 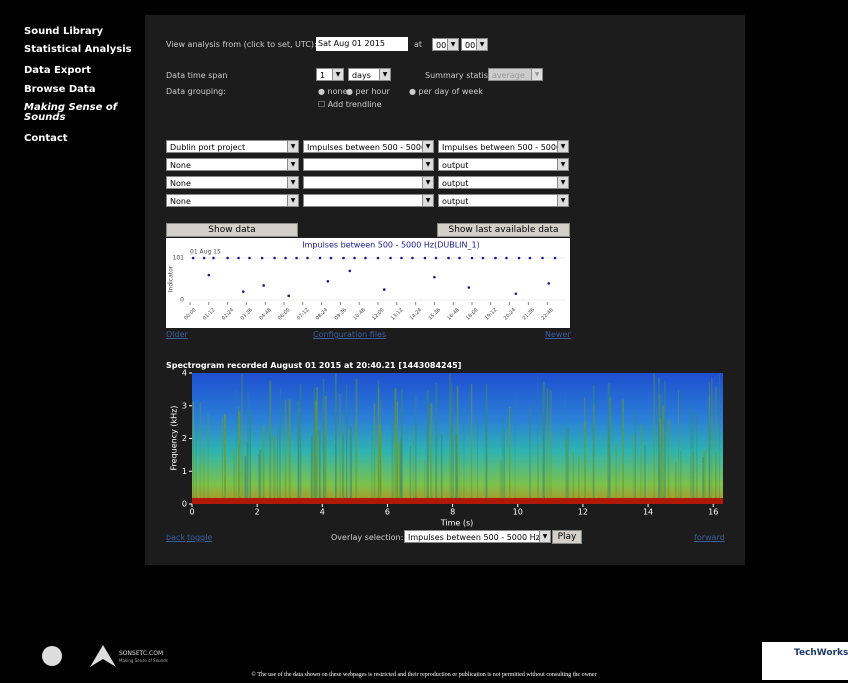 I want to click on x-tick-label: 12:00, so click(x=378, y=314).